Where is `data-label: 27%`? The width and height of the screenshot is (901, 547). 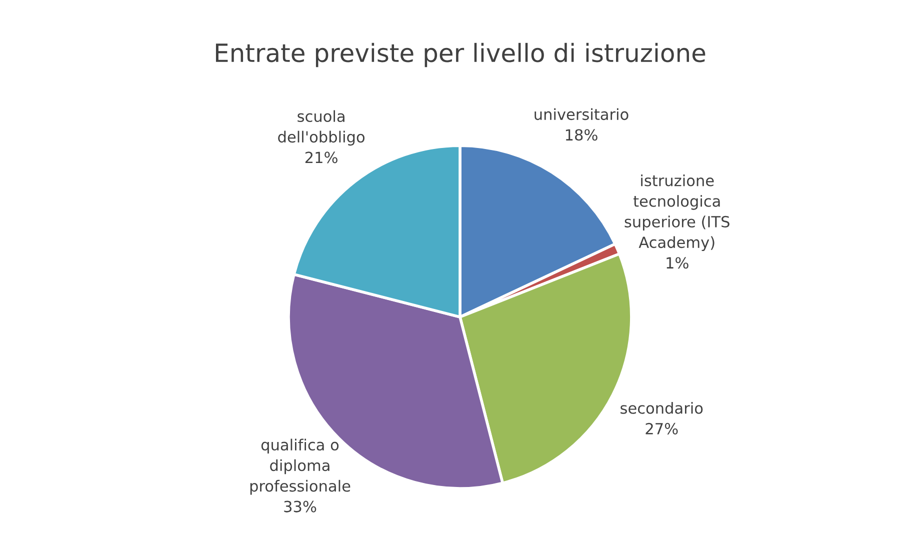
data-label: 27% is located at coordinates (662, 428).